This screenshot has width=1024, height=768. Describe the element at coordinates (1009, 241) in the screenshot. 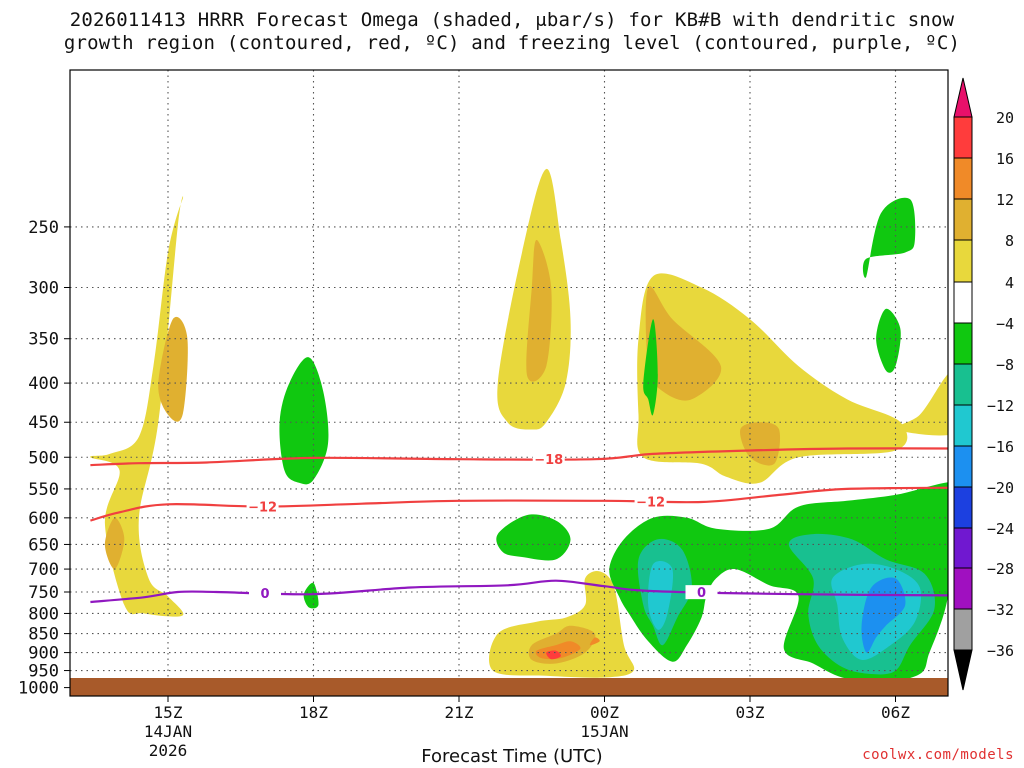

I see `colorbar-label-3: 8` at that location.